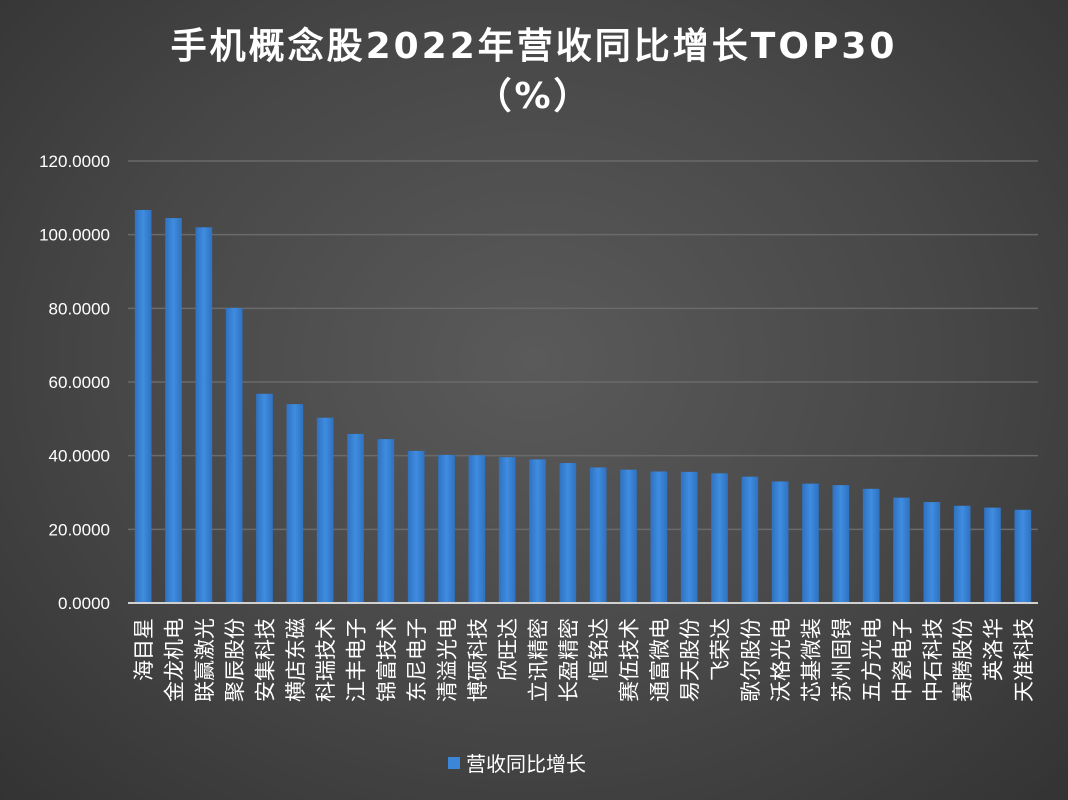 The image size is (1068, 800). Describe the element at coordinates (478, 660) in the screenshot. I see `x-tick-label: 博硕科技` at that location.